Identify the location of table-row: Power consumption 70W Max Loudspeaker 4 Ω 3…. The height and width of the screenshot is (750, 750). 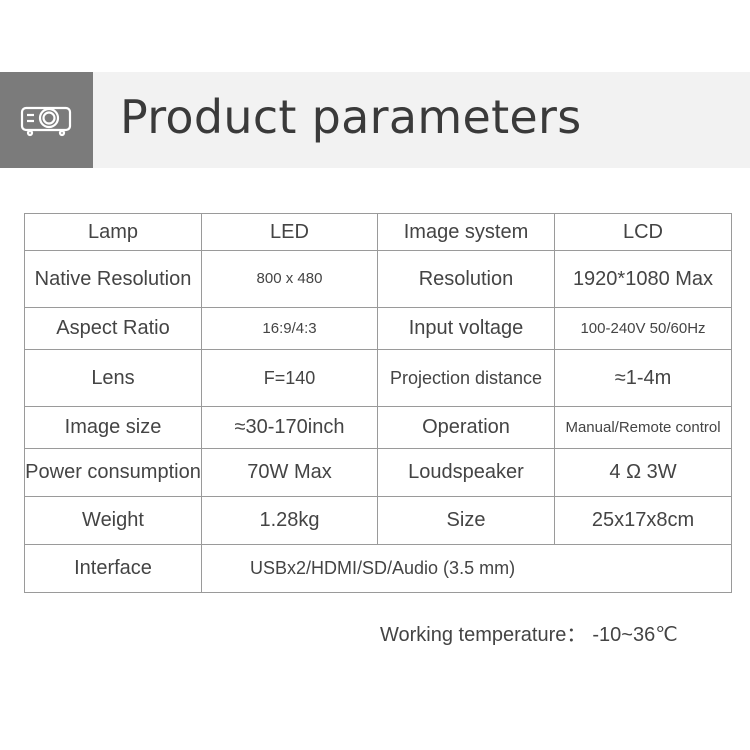
(378, 472).